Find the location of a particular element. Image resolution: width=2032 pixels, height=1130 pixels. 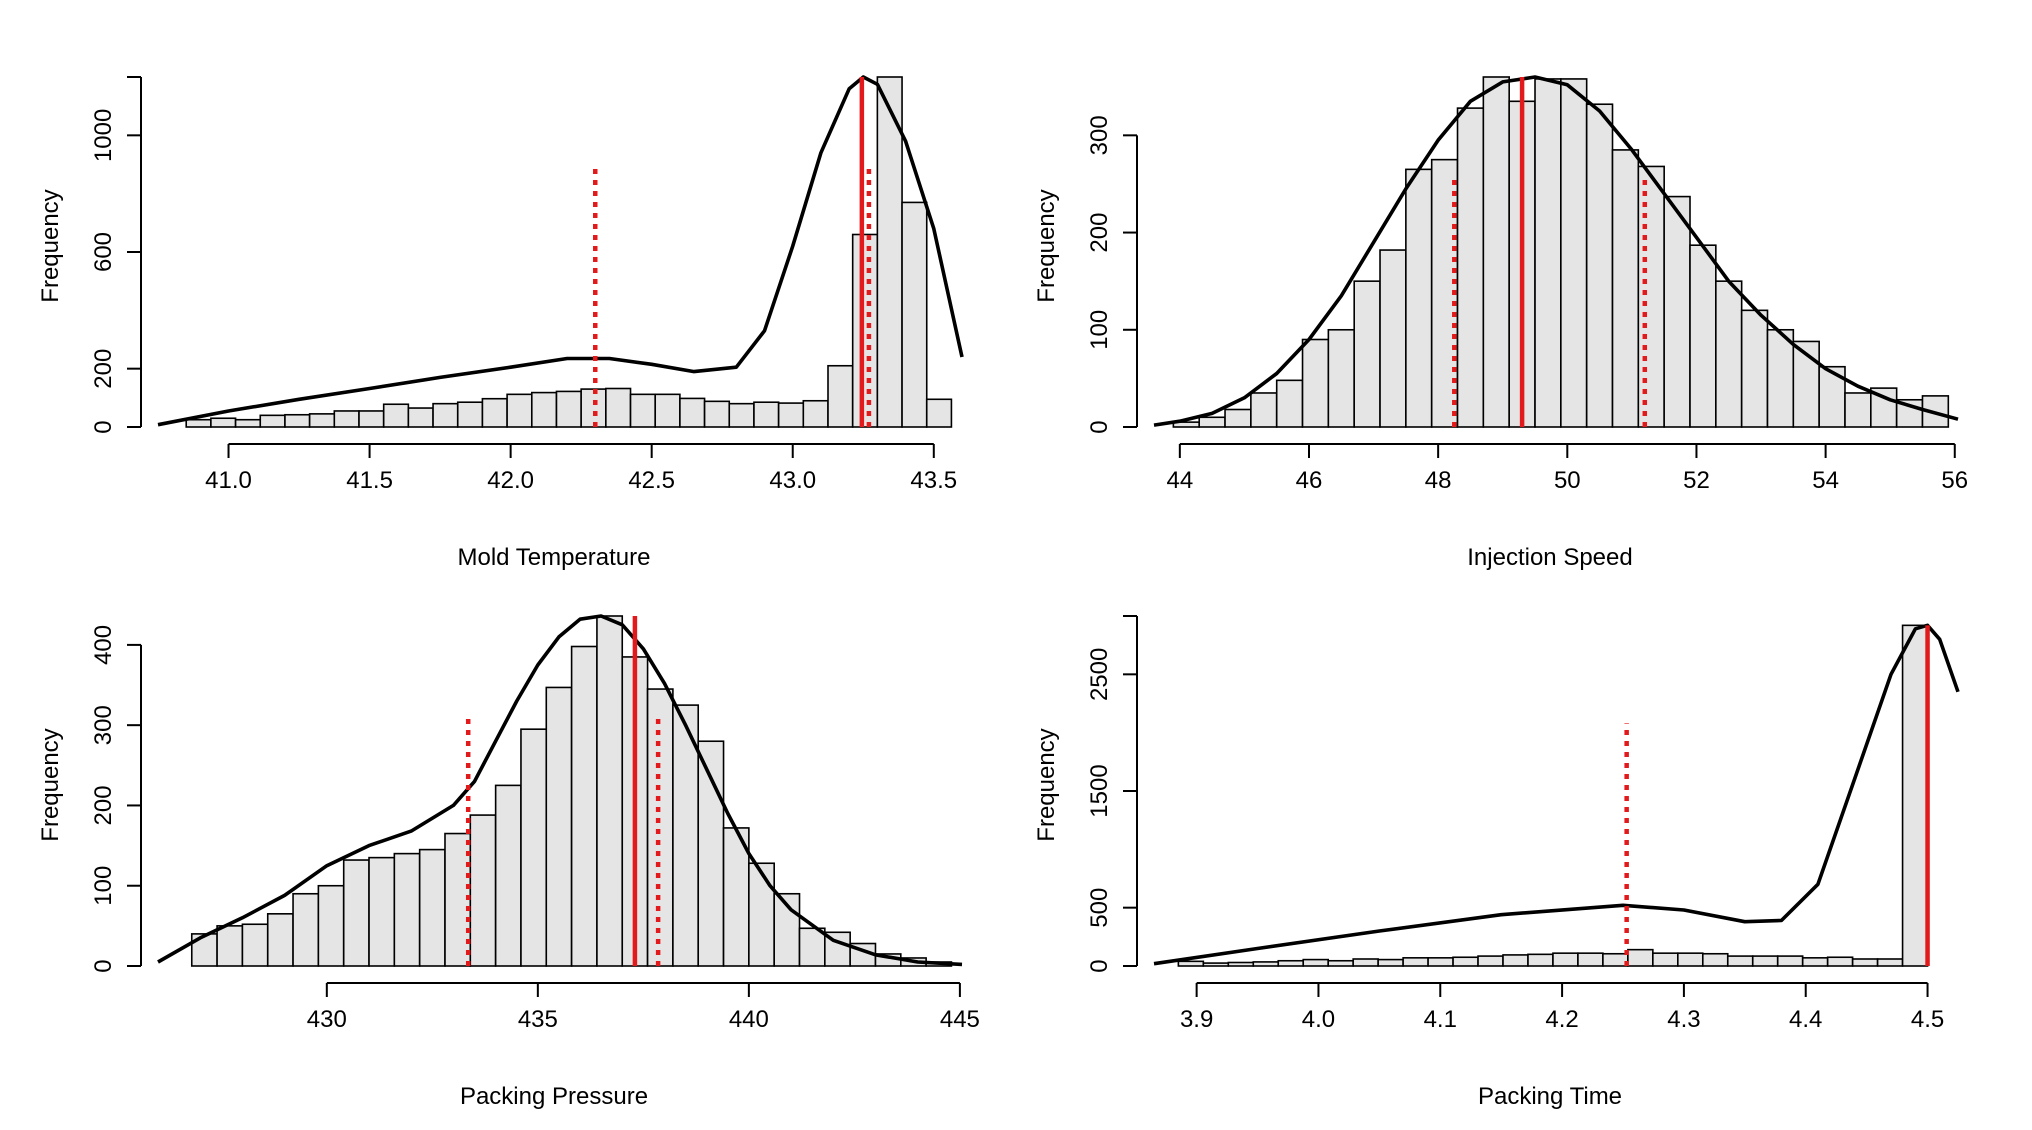

packing-time-x-tick-label: 3.9 is located at coordinates (1196, 1019).